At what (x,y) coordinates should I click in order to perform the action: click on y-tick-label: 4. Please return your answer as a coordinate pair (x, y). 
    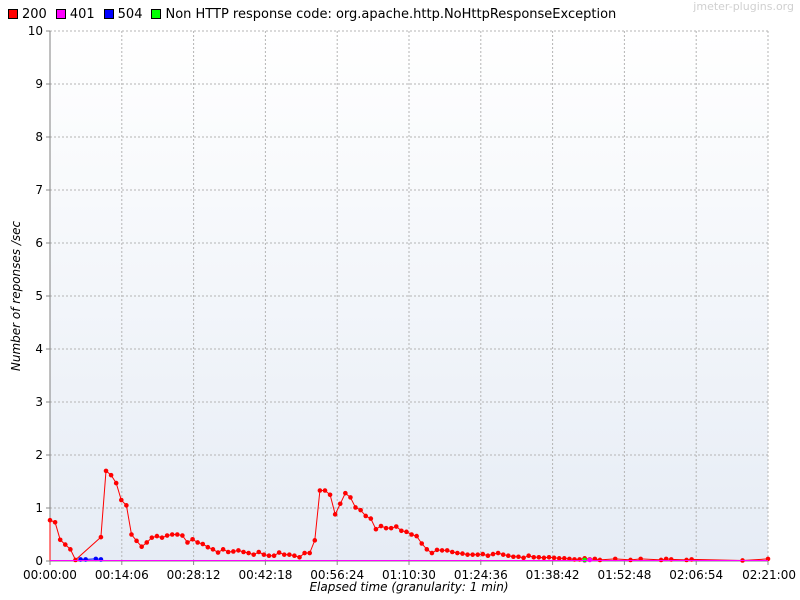
    Looking at the image, I should click on (39, 349).